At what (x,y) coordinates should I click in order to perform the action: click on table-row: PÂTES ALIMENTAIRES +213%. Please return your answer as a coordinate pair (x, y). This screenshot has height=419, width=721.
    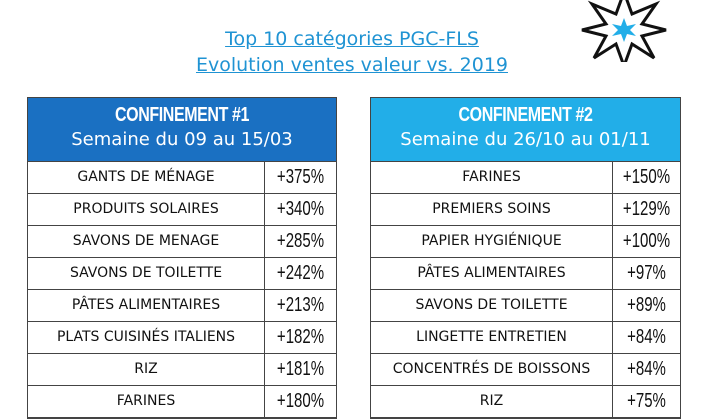
    Looking at the image, I should click on (182, 306).